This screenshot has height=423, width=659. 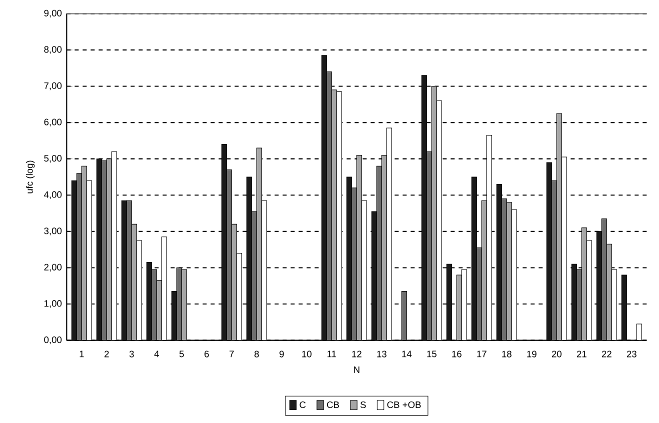 I want to click on x-tick-label: 19, so click(x=531, y=354).